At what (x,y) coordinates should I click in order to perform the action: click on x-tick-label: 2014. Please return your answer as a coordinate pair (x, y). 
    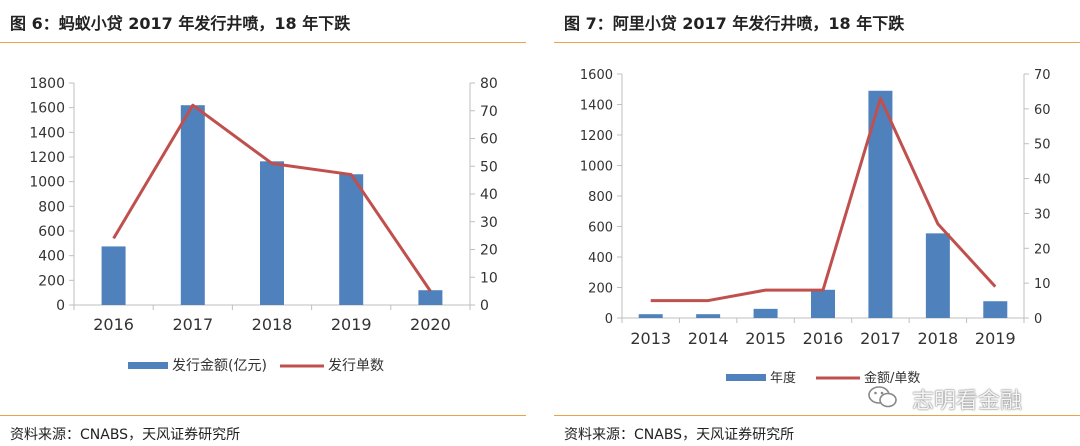
    Looking at the image, I should click on (708, 338).